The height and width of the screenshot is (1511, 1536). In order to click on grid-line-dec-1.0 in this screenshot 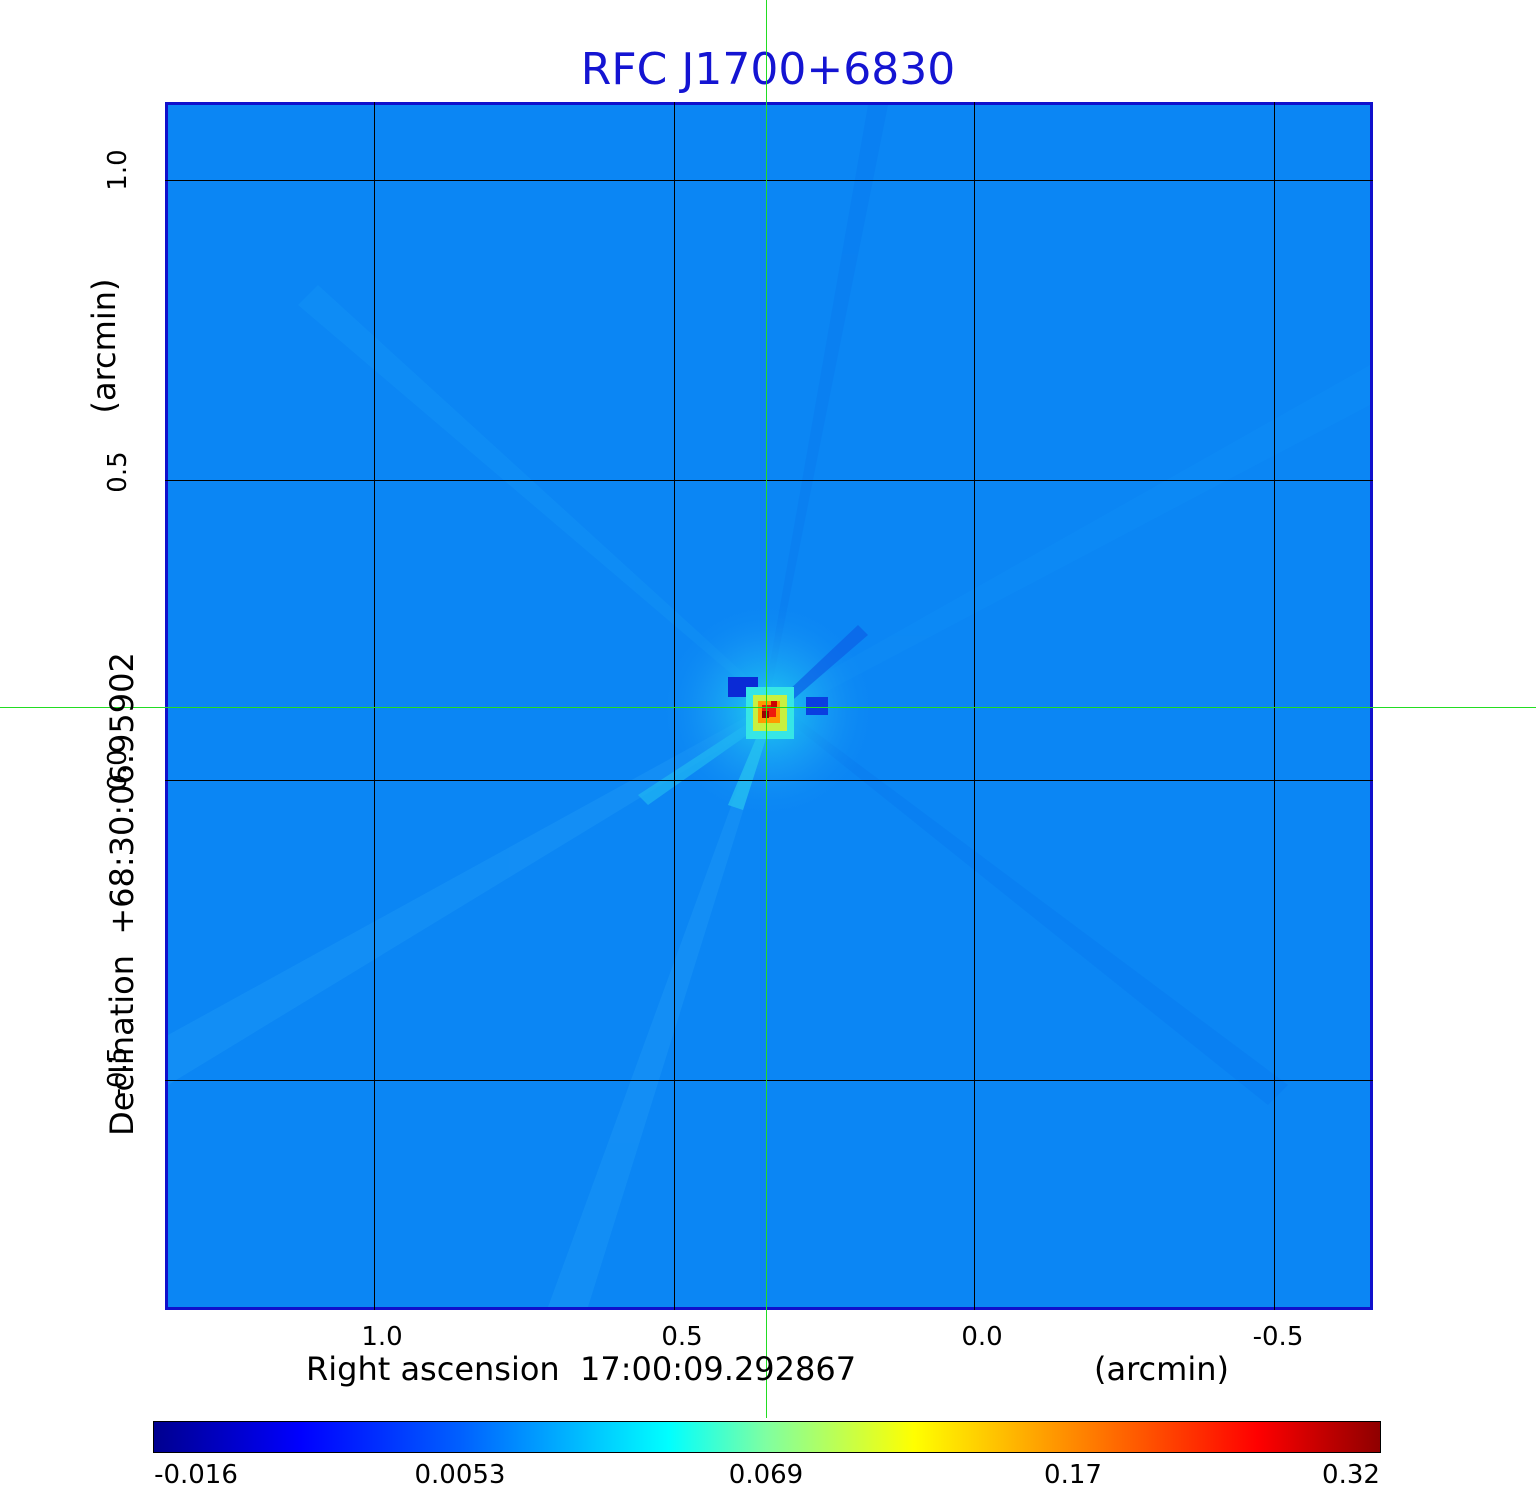, I will do `click(769, 180)`.